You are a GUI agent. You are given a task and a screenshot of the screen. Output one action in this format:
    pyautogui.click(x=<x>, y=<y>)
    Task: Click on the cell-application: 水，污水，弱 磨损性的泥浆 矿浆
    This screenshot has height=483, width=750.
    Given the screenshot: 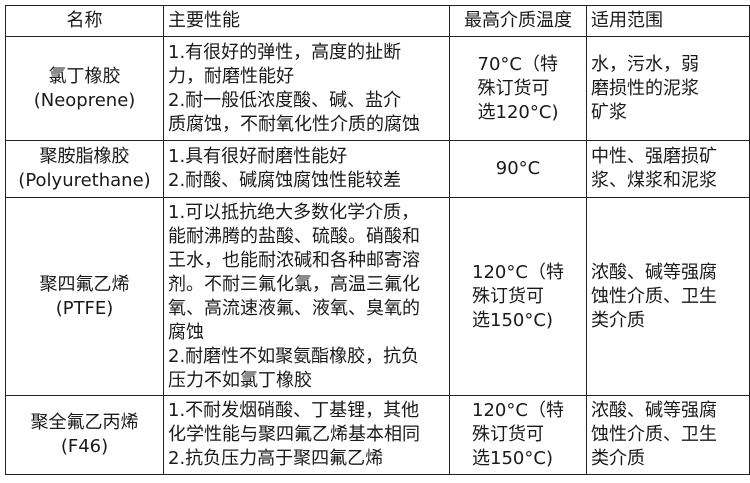 What is the action you would take?
    pyautogui.click(x=668, y=88)
    